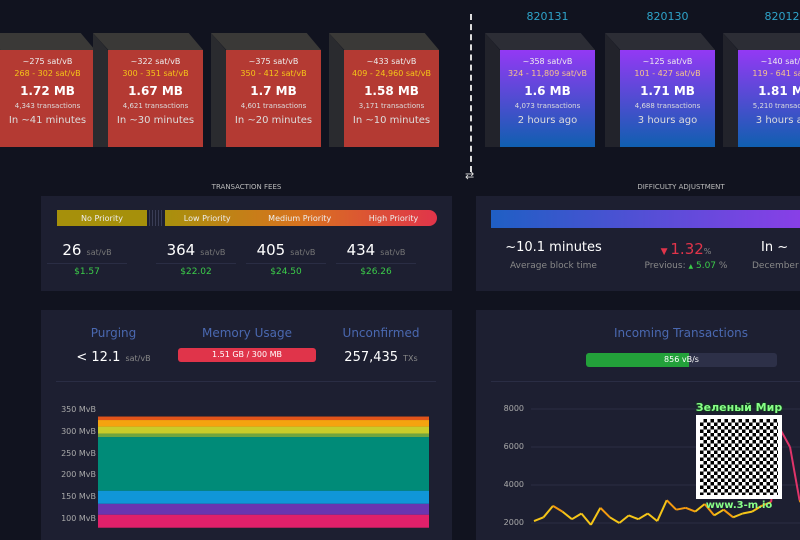  Describe the element at coordinates (547, 61) in the screenshot. I see `median-fee: ~358 sat/vB` at that location.